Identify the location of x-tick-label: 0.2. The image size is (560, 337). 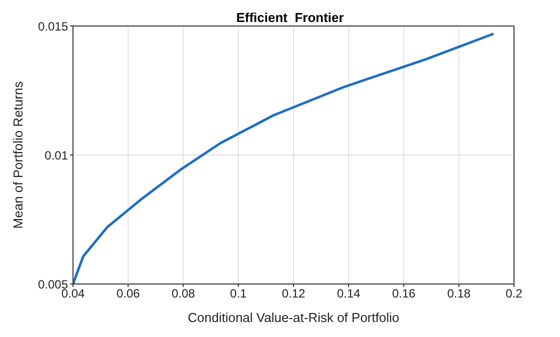
(514, 293).